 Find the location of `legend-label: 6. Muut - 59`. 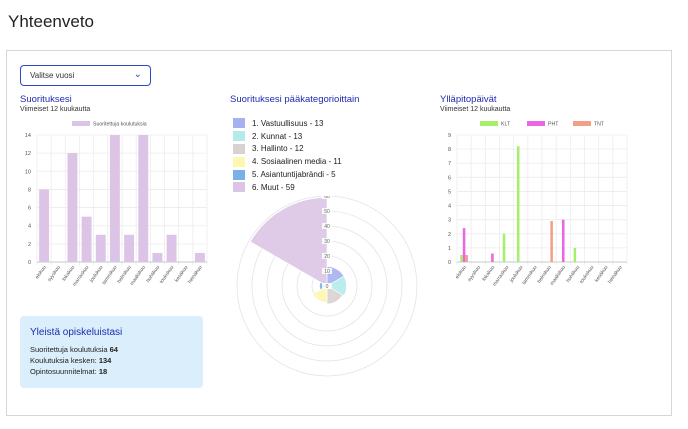

legend-label: 6. Muut - 59 is located at coordinates (273, 187).